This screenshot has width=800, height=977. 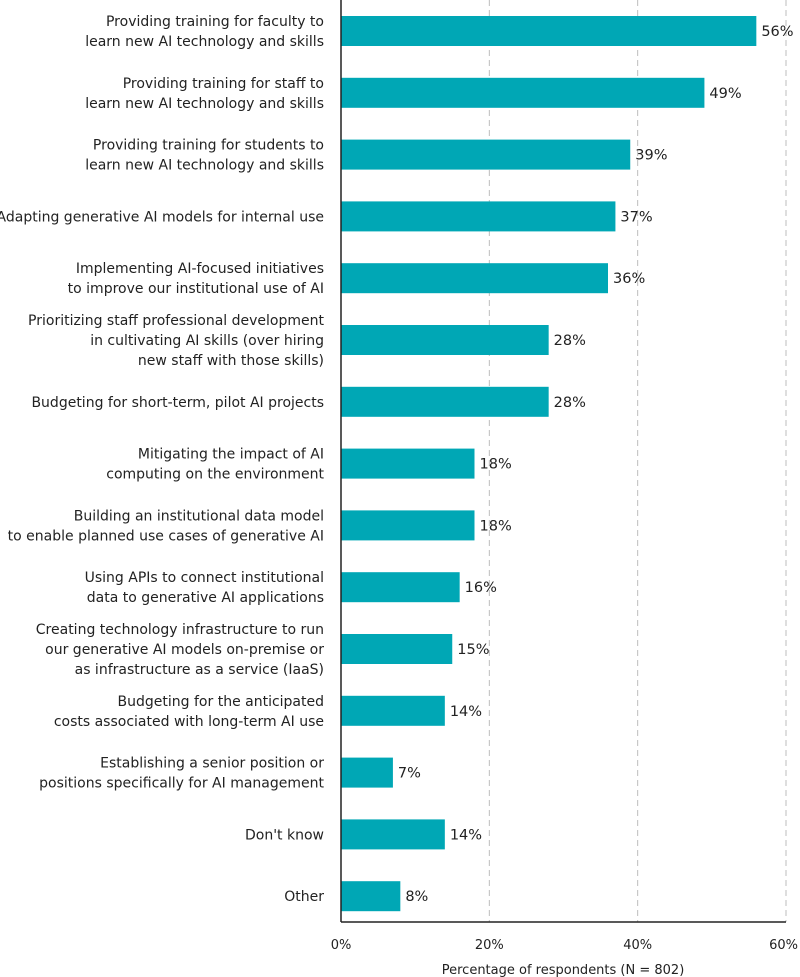 I want to click on value-label-14: 8%, so click(x=416, y=897).